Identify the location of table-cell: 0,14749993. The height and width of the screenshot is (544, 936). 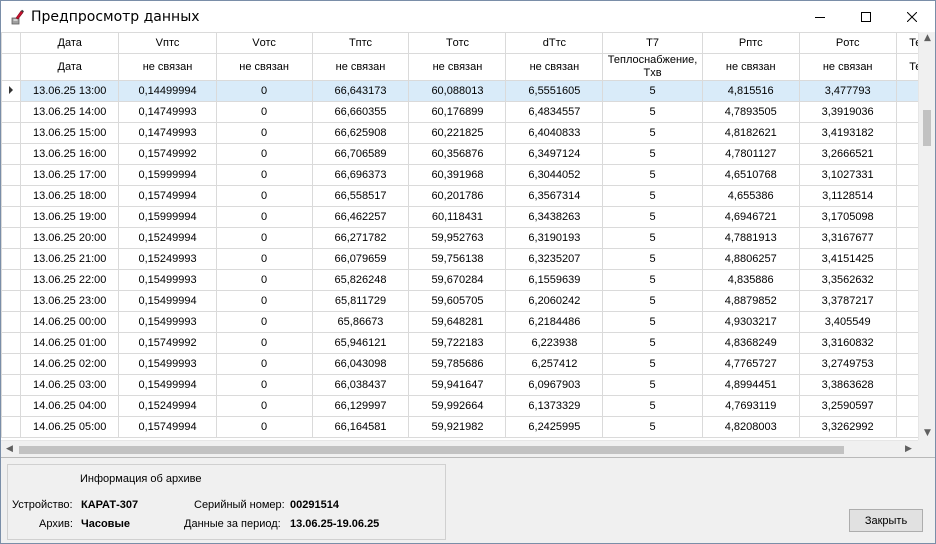
(167, 133).